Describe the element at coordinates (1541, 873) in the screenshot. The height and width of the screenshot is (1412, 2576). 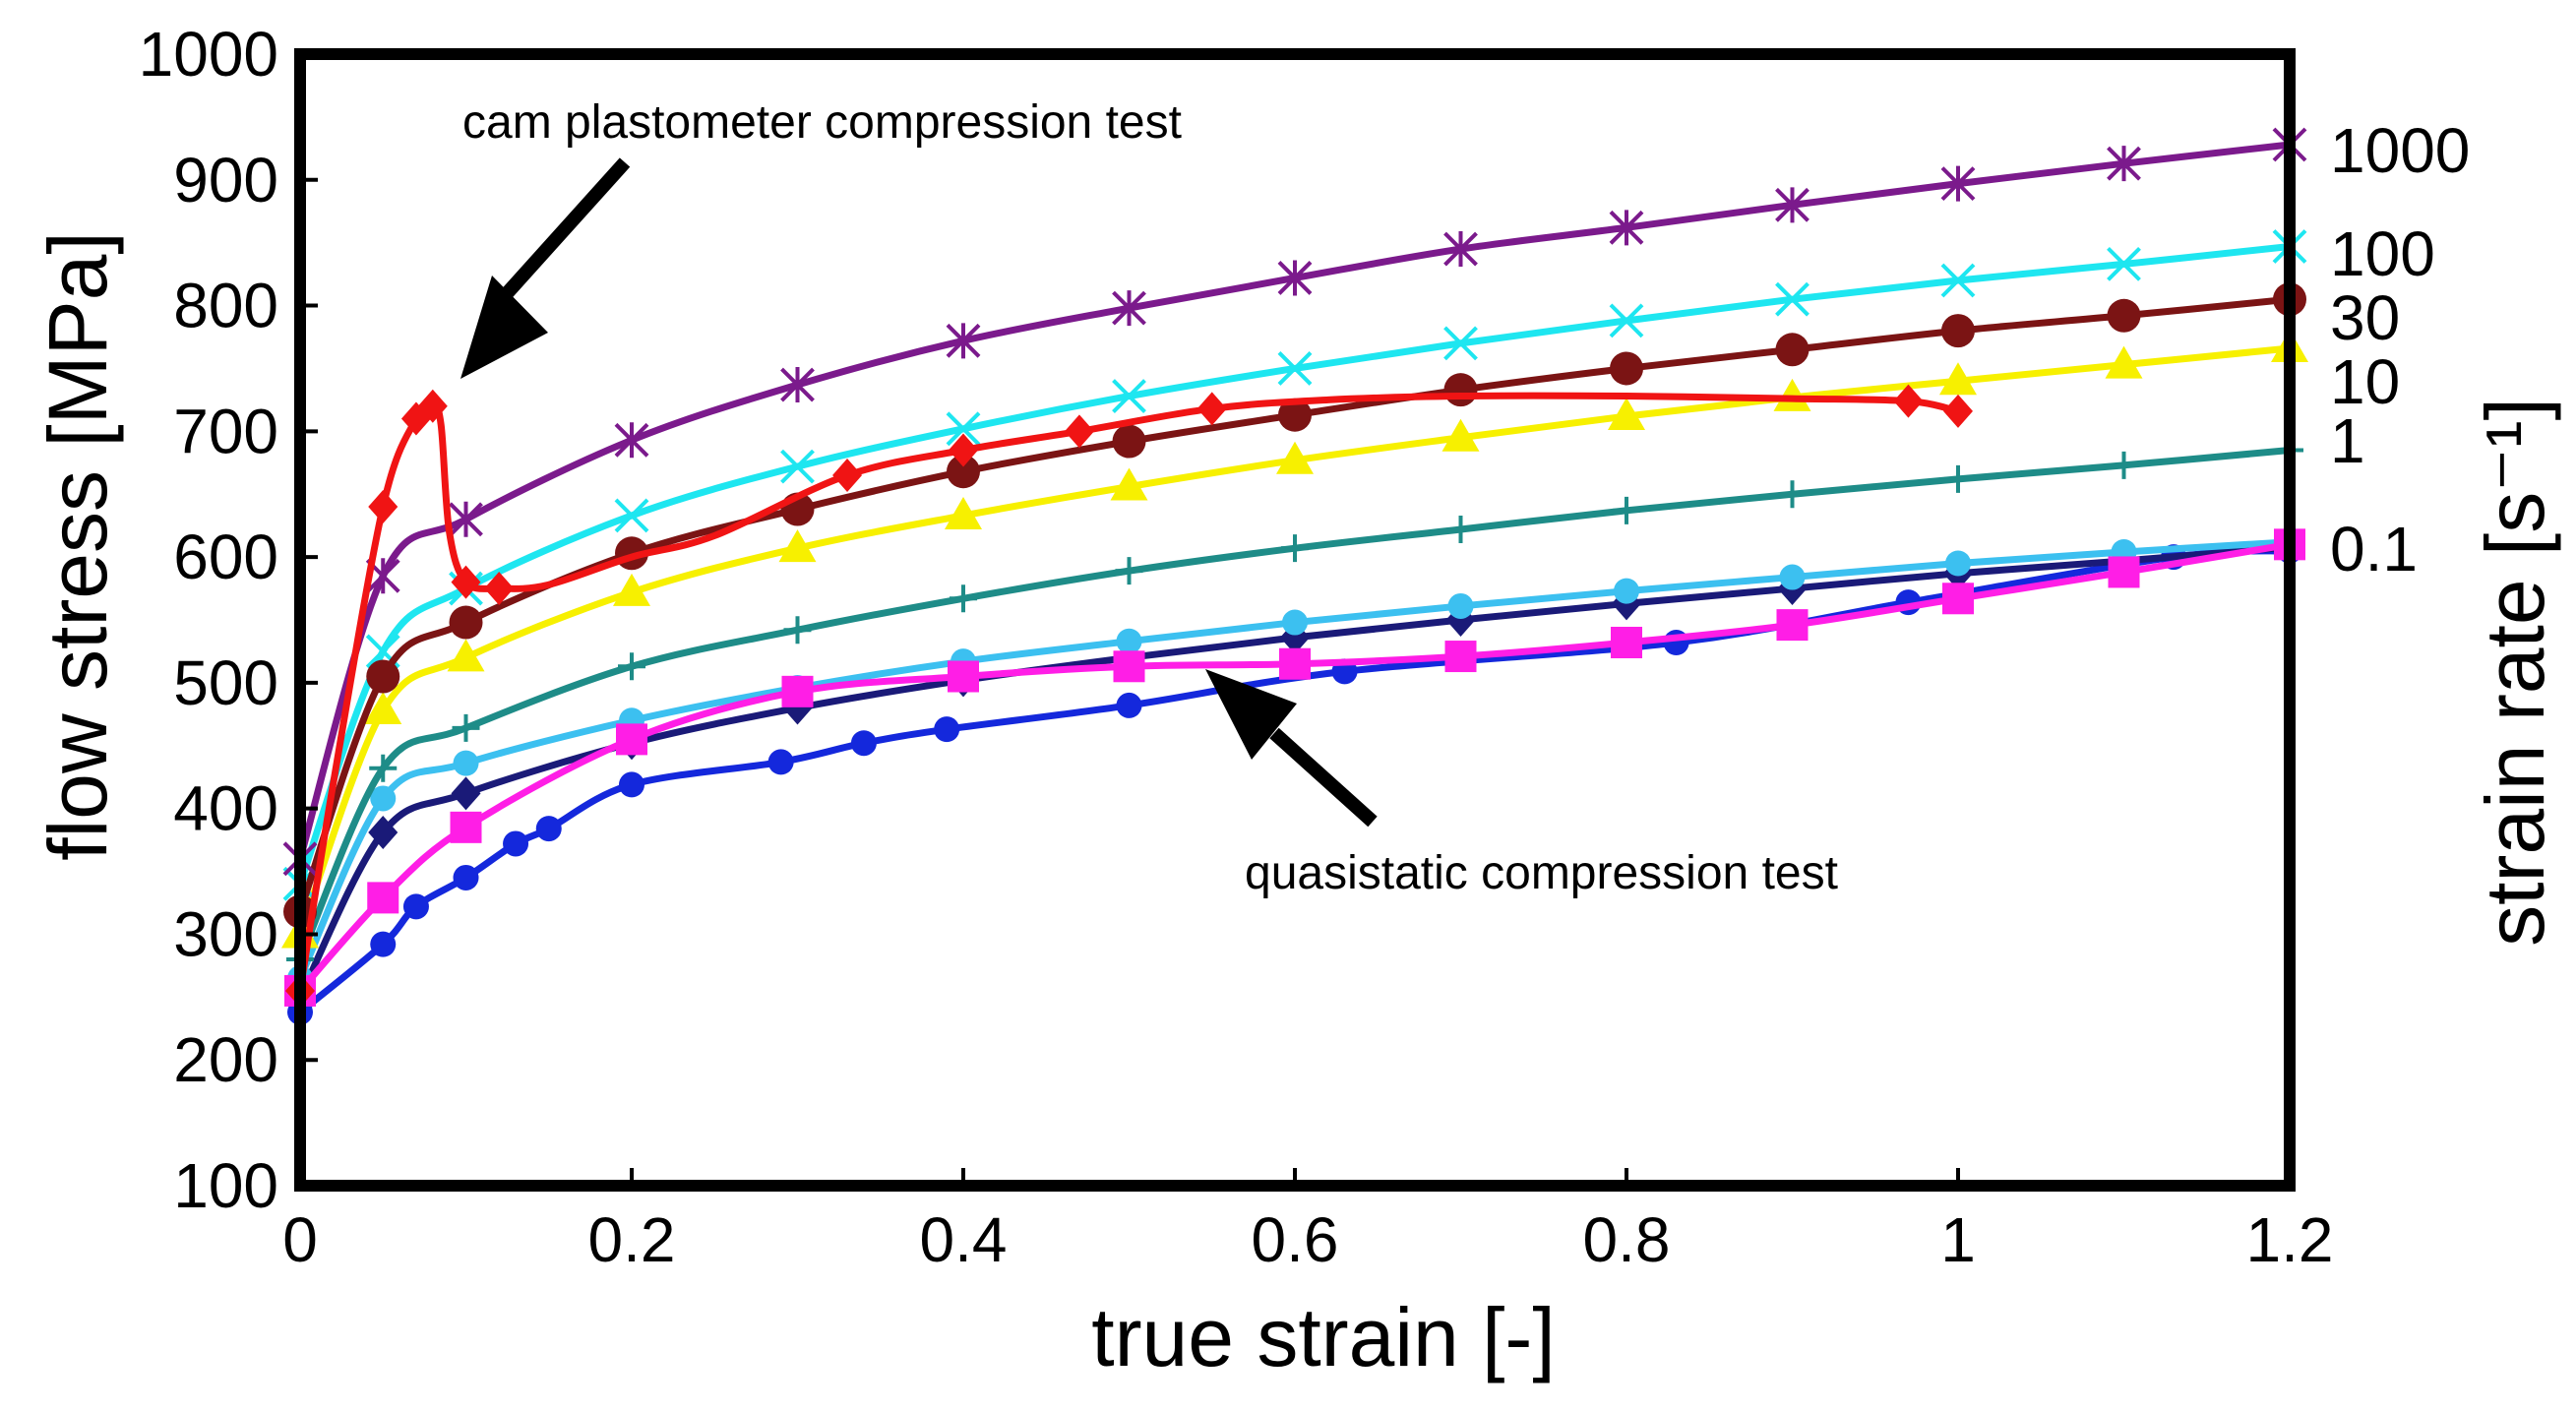
I see `quasistatic-annotation-label: quasistatic compression test` at that location.